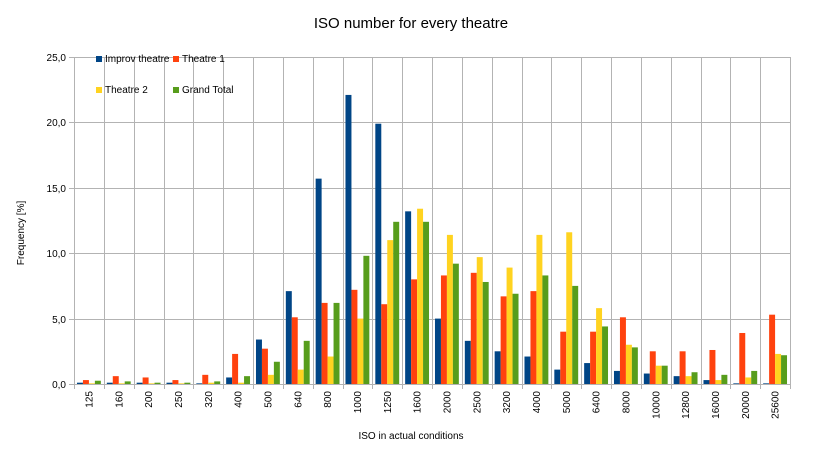 This screenshot has width=821, height=459. I want to click on x-tick-label: 25600, so click(776, 405).